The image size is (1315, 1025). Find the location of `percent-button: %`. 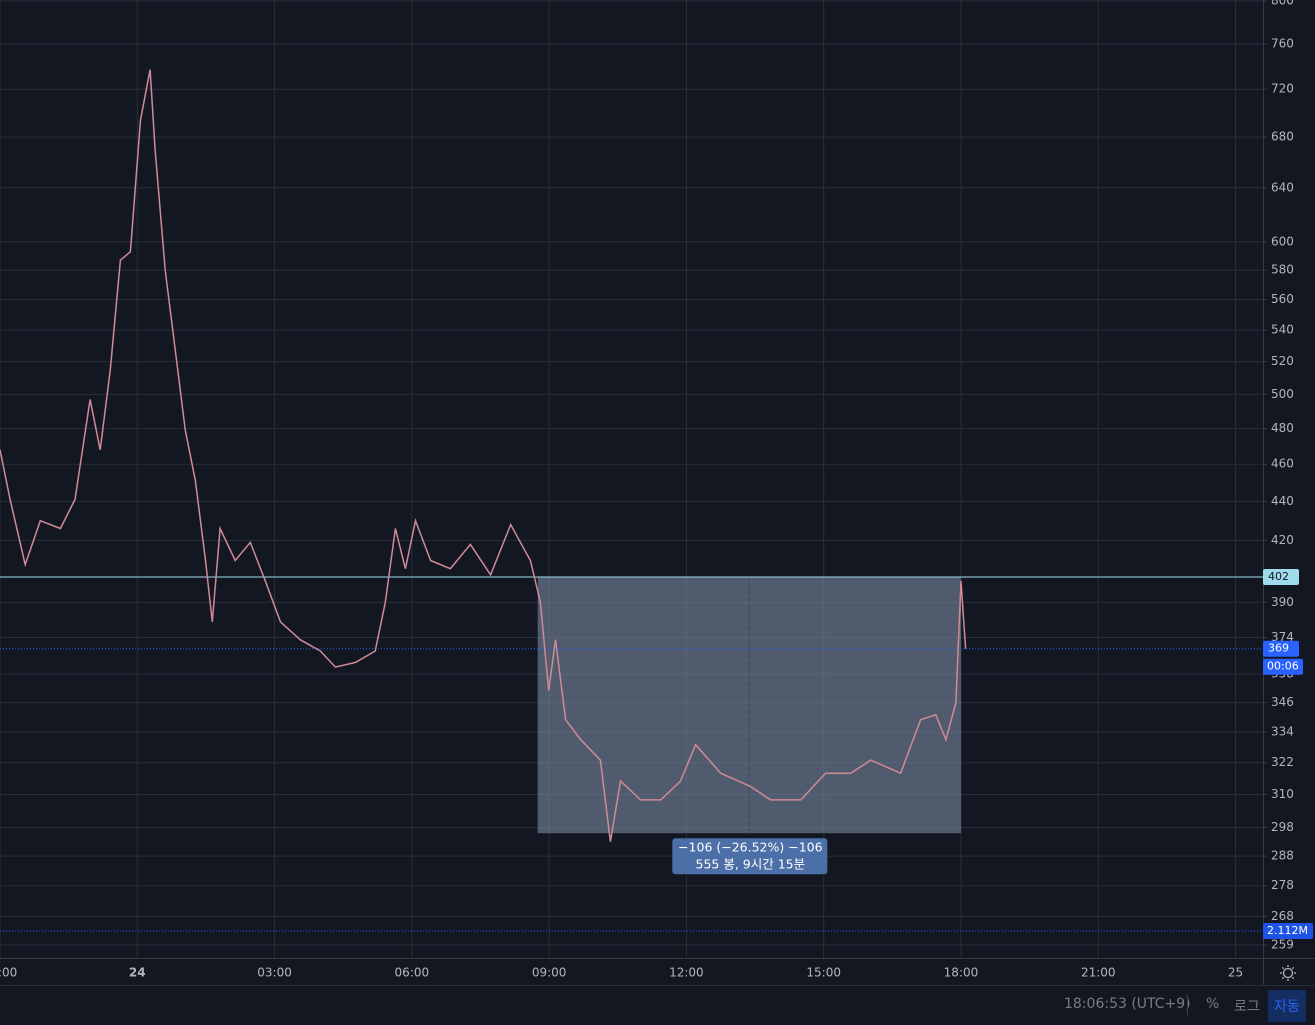

percent-button: % is located at coordinates (1213, 1004).